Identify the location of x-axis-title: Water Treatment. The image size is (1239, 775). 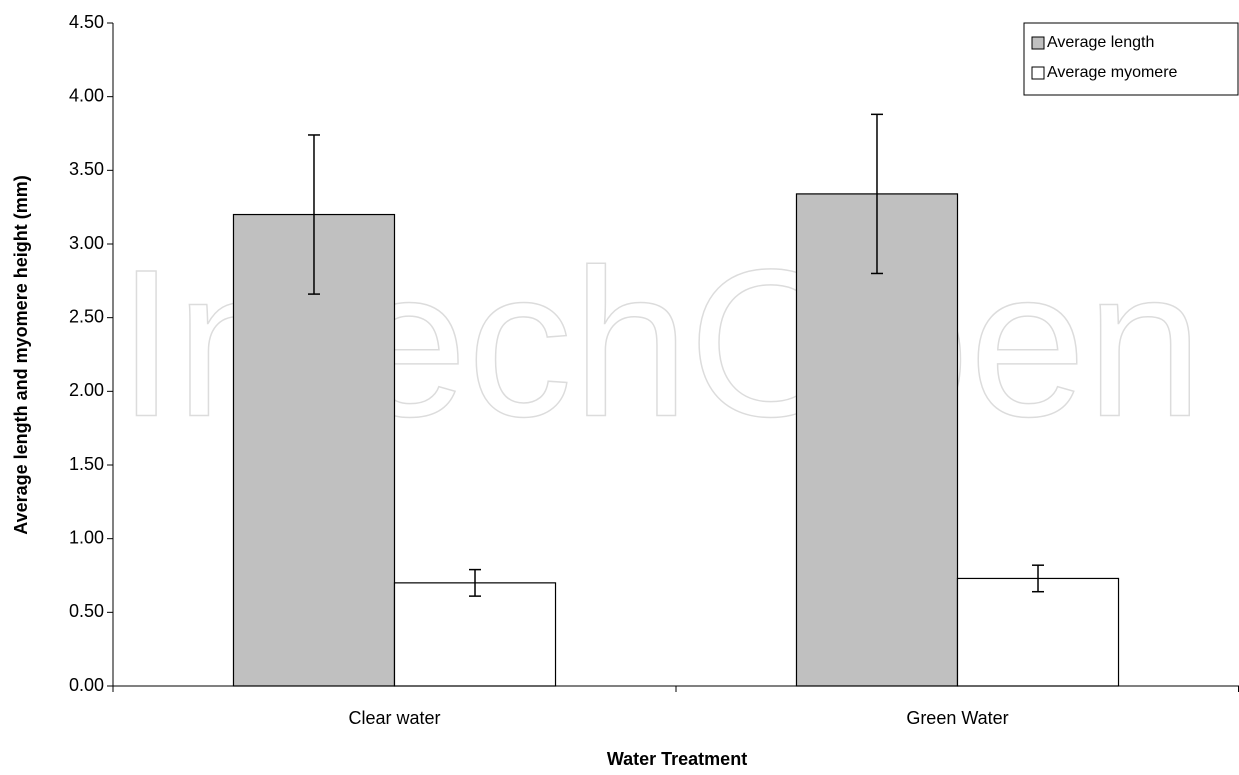
(677, 759).